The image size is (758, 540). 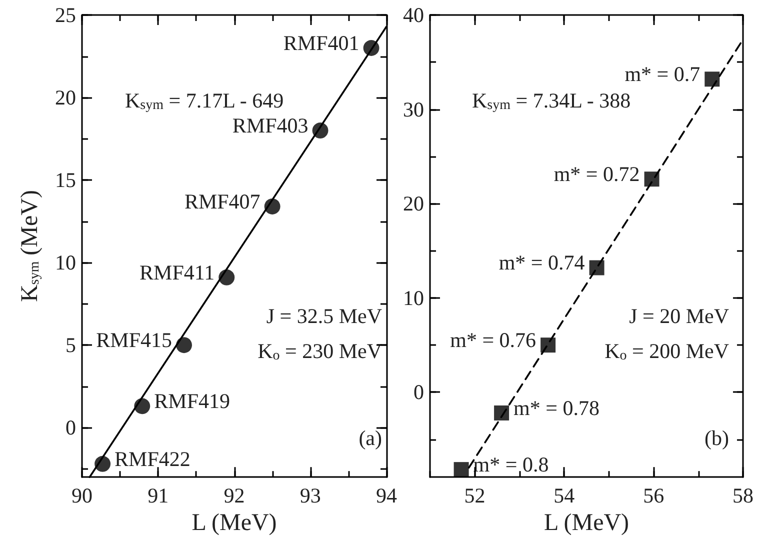 I want to click on x-tick-label: 52, so click(x=475, y=496).